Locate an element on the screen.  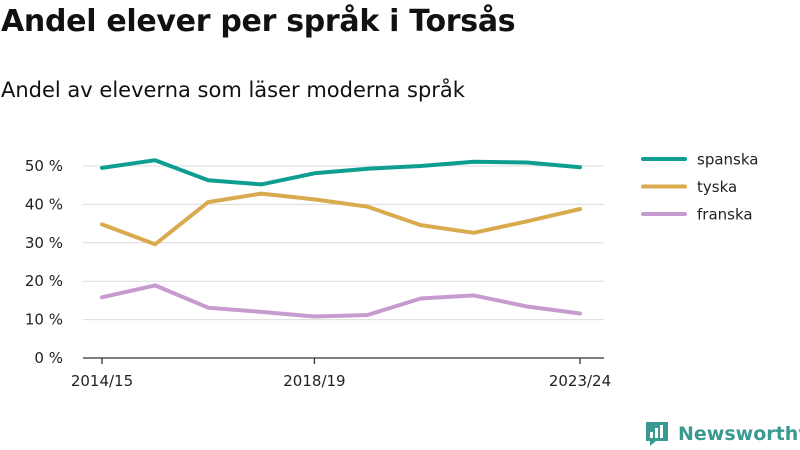
y-tick-label: 10 % is located at coordinates (44, 320).